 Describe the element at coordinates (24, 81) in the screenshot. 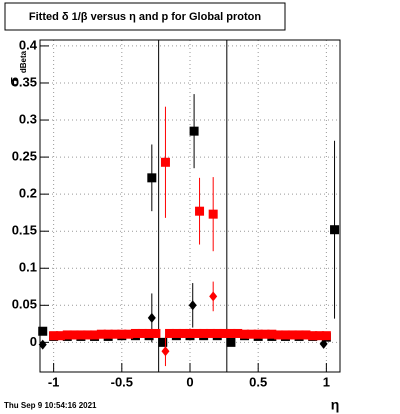

I see `y-tick-label: 0.35` at that location.